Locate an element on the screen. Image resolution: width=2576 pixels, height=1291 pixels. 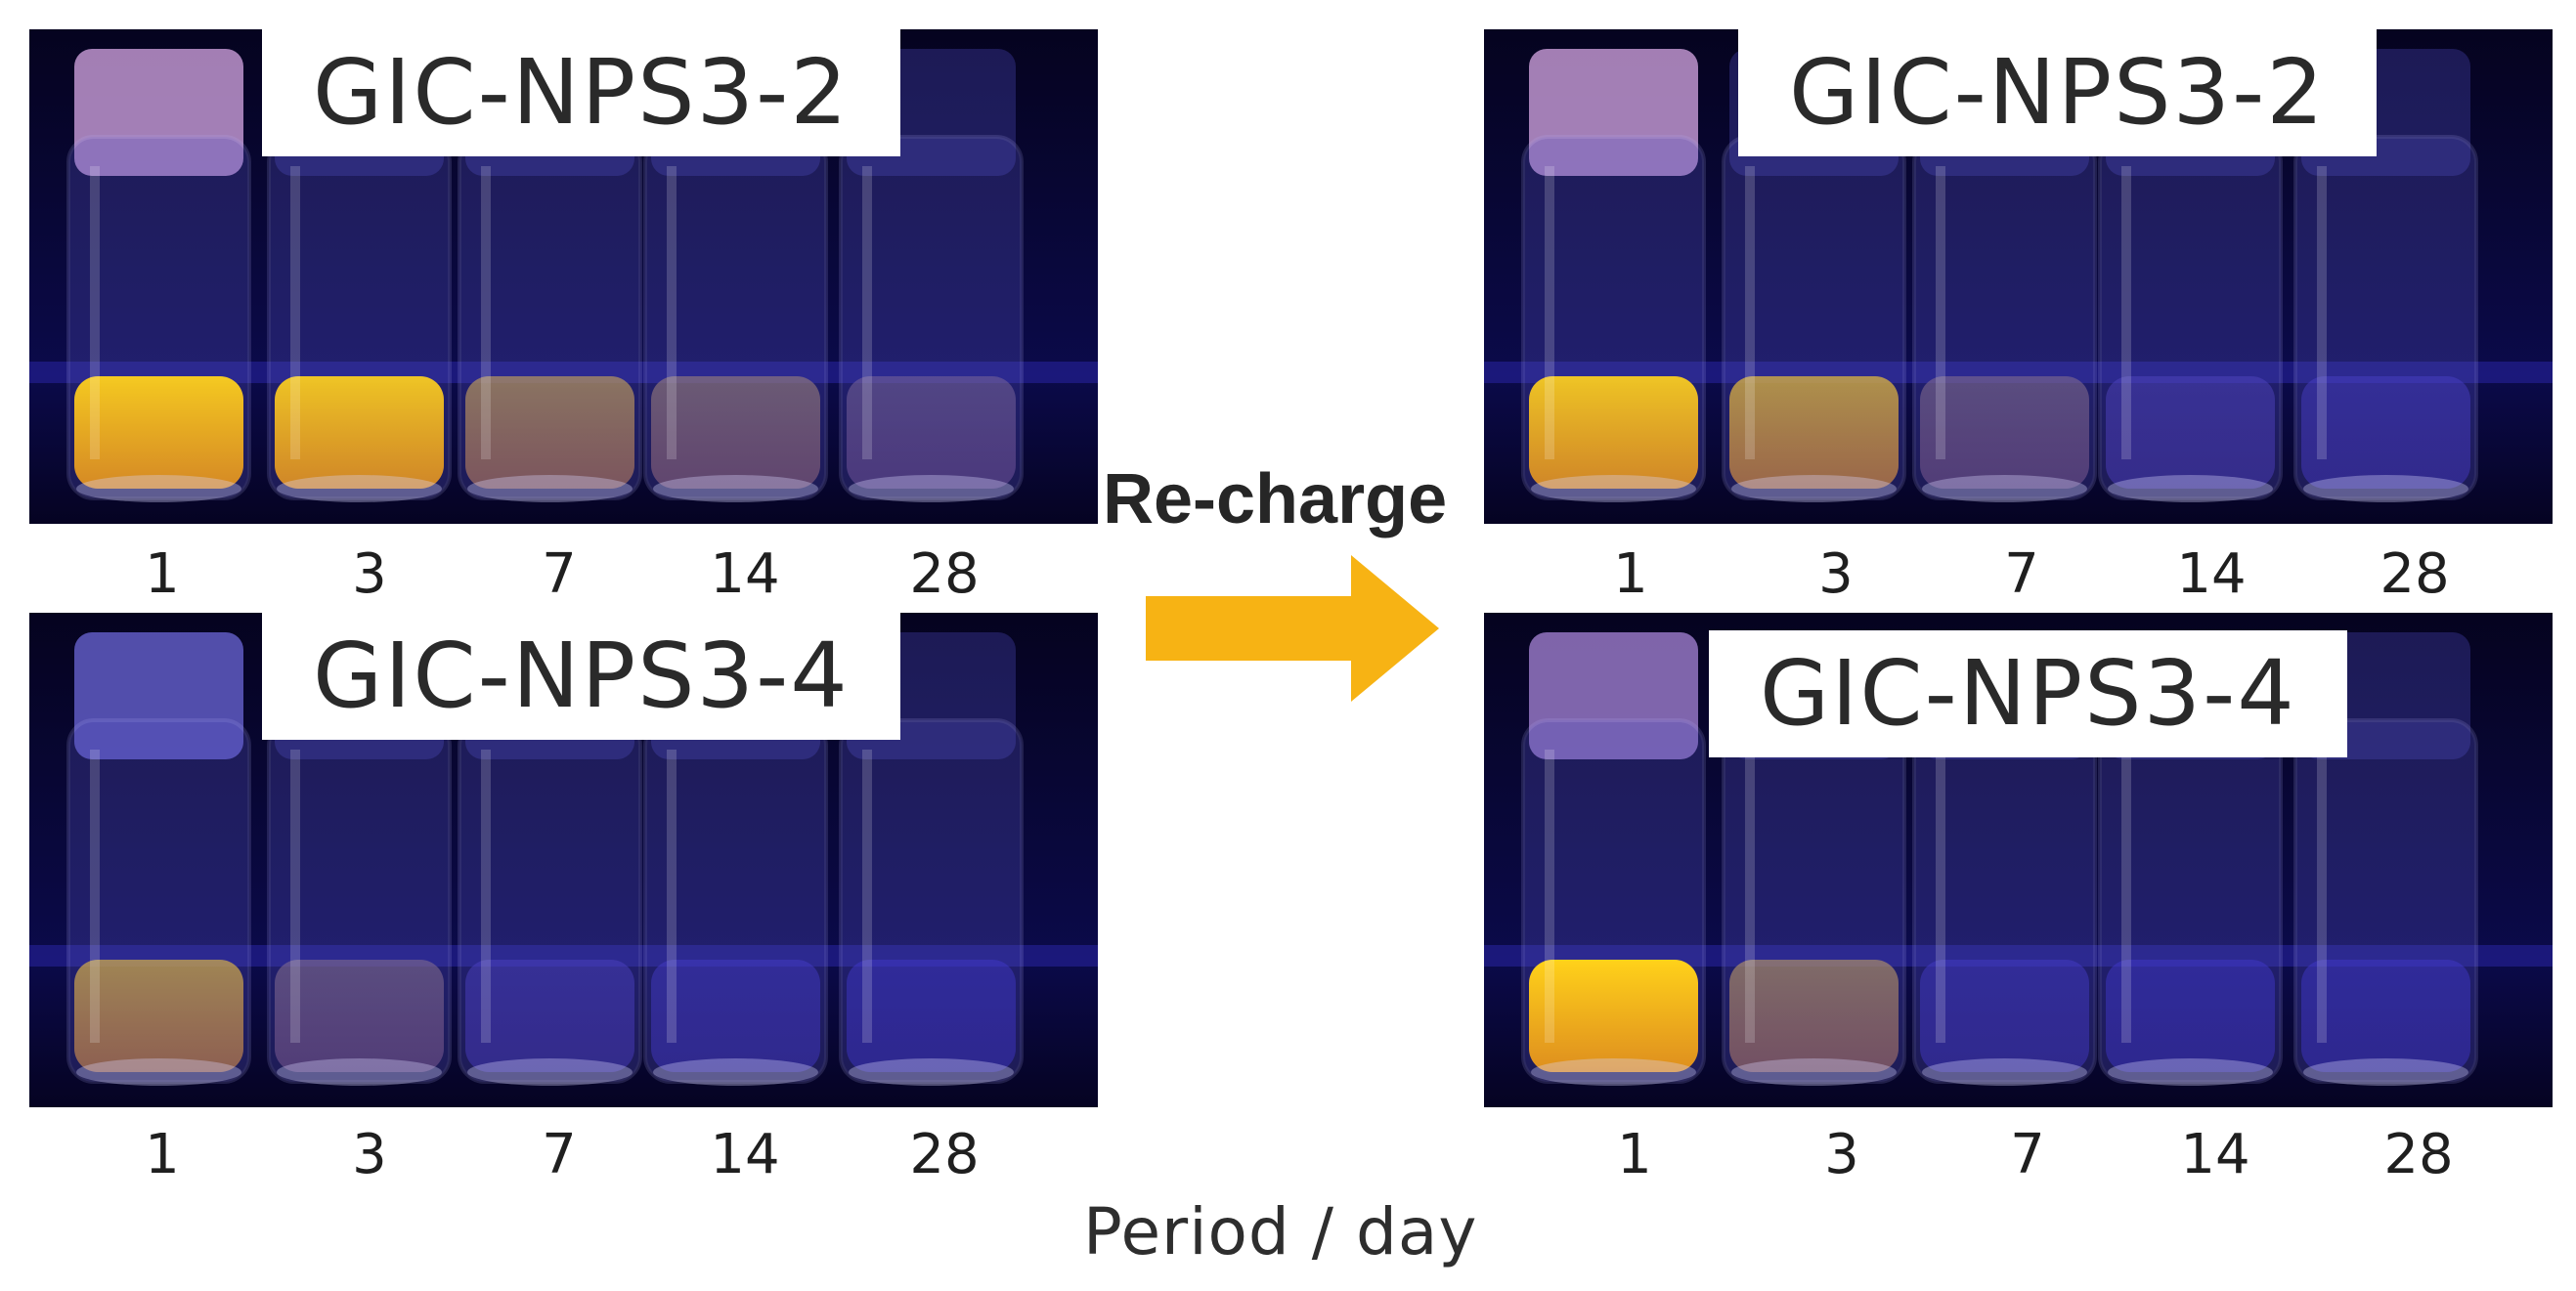
x-axis-label: Period / day is located at coordinates (1280, 1231).